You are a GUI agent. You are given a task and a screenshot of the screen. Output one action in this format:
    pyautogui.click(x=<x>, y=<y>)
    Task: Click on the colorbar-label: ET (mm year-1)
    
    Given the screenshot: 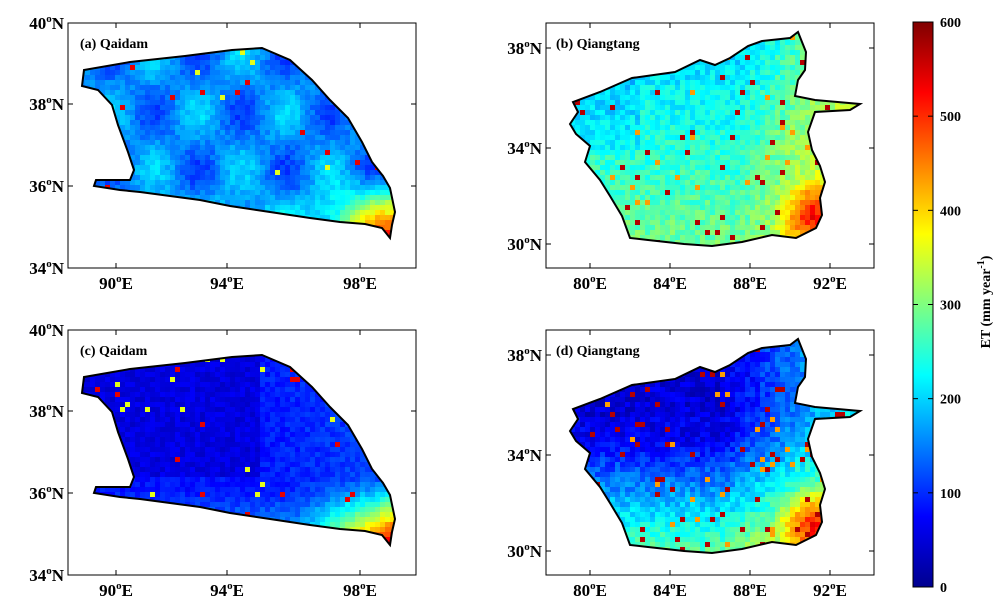 What is the action you would take?
    pyautogui.click(x=984, y=301)
    